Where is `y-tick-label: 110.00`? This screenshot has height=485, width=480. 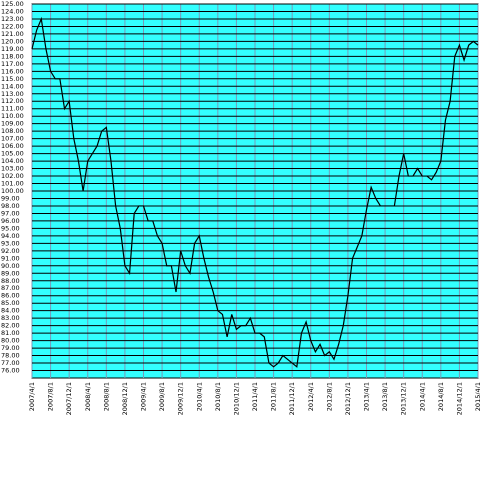
y-tick-label: 110.00 is located at coordinates (12, 116).